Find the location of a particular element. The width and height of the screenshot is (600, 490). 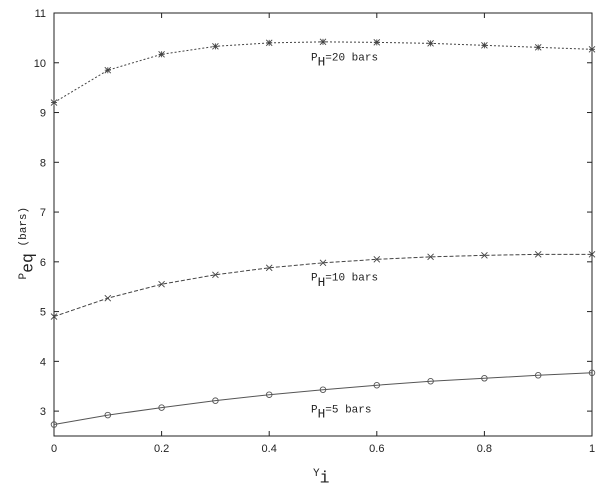

label-text: =10 bars is located at coordinates (351, 279).